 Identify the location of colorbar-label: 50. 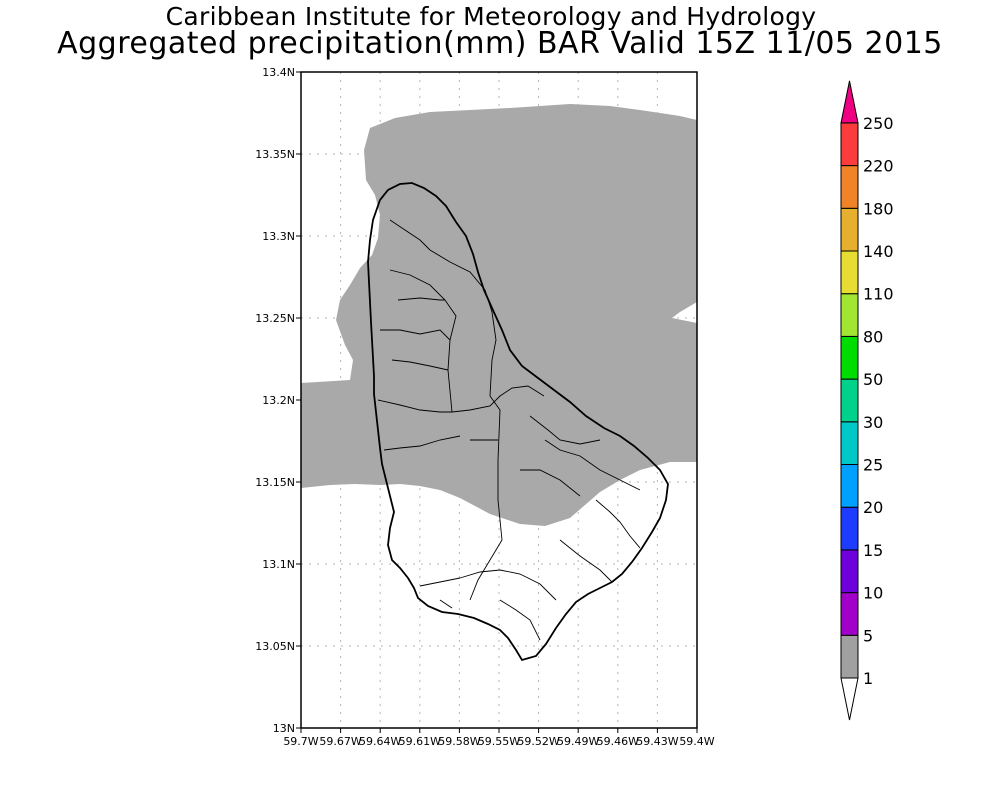
(873, 379).